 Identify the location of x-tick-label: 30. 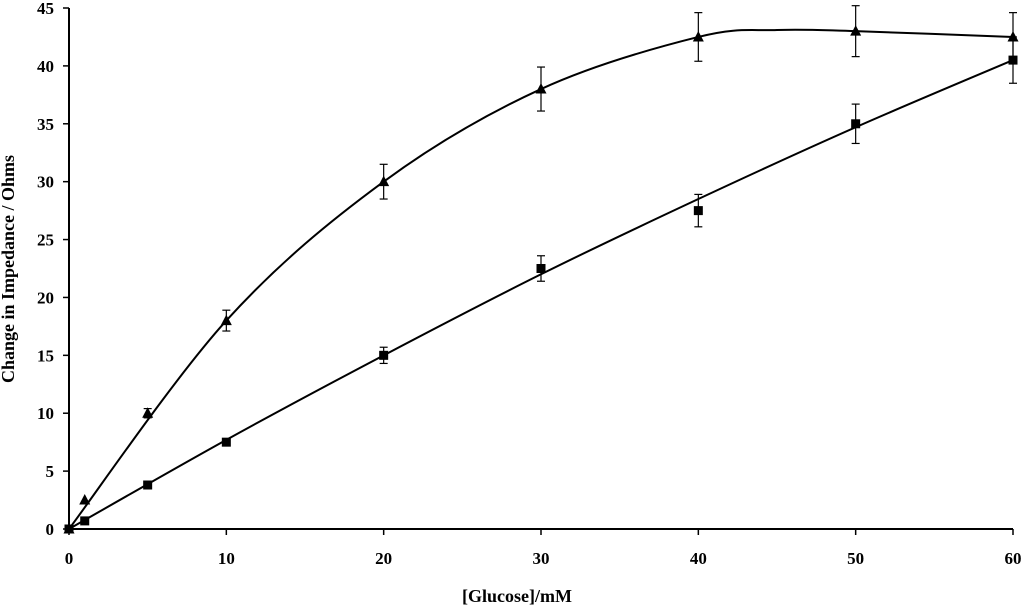
(541, 558).